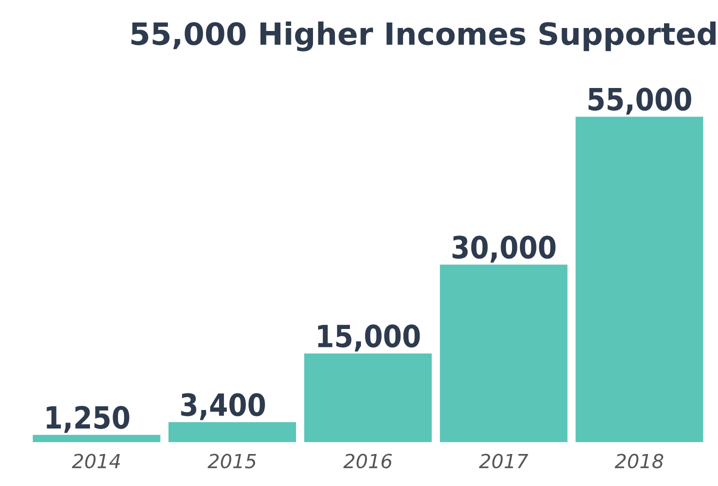  I want to click on data-label: 1,250, so click(88, 419).